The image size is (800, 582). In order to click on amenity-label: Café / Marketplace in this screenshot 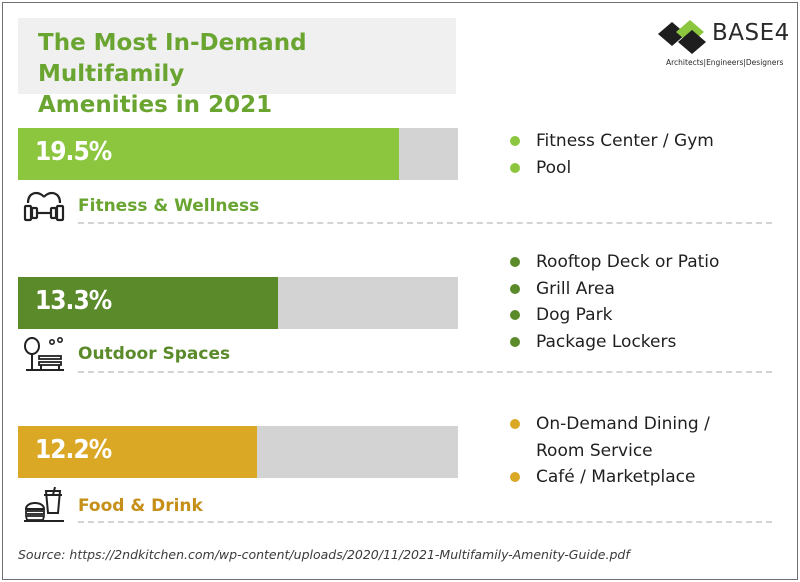, I will do `click(616, 477)`.